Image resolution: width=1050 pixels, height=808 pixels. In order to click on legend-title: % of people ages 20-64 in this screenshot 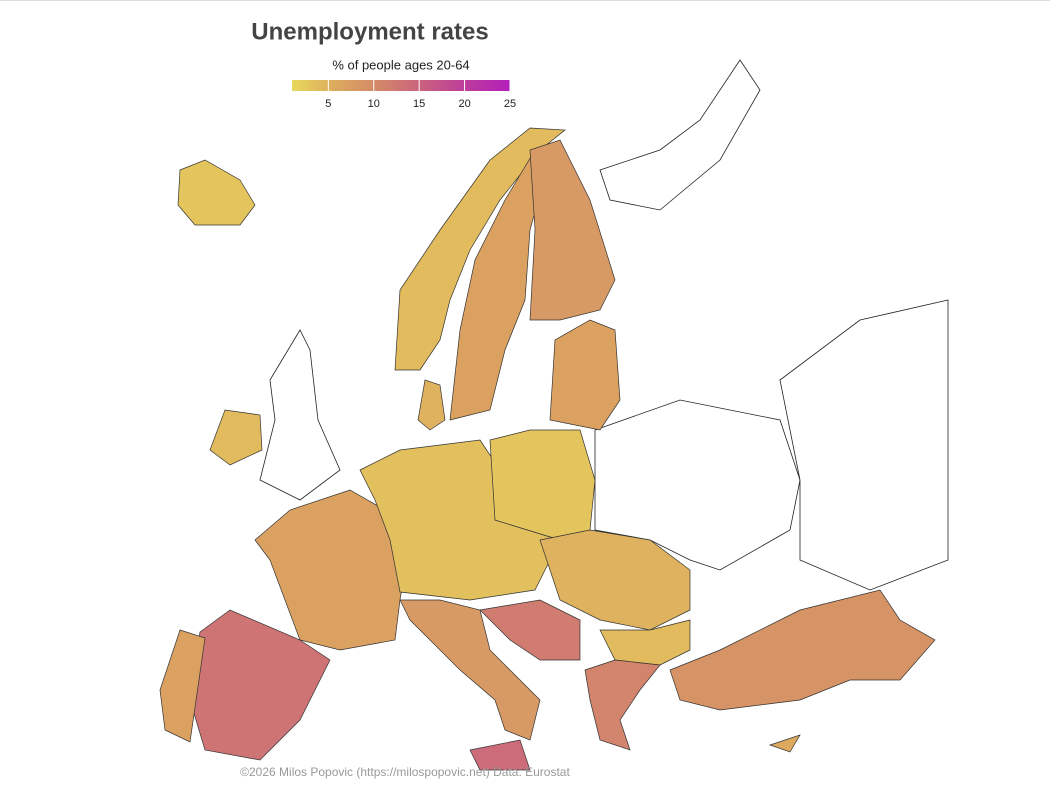, I will do `click(400, 64)`.